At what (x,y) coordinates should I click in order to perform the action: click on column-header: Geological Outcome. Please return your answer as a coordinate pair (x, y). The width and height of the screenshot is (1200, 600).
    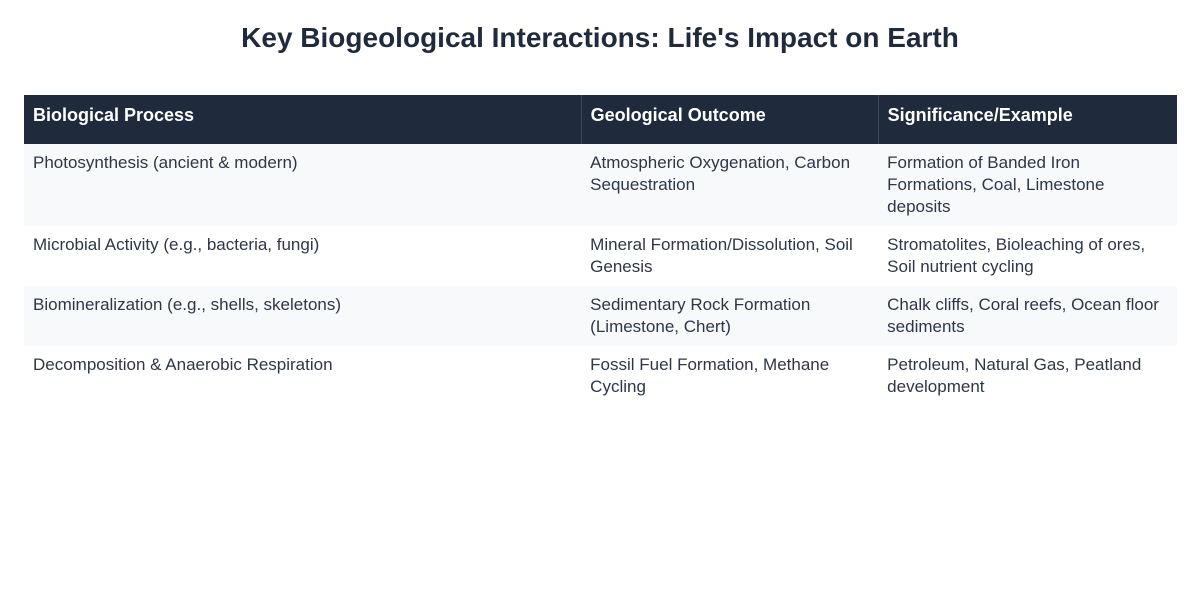
    Looking at the image, I should click on (729, 119).